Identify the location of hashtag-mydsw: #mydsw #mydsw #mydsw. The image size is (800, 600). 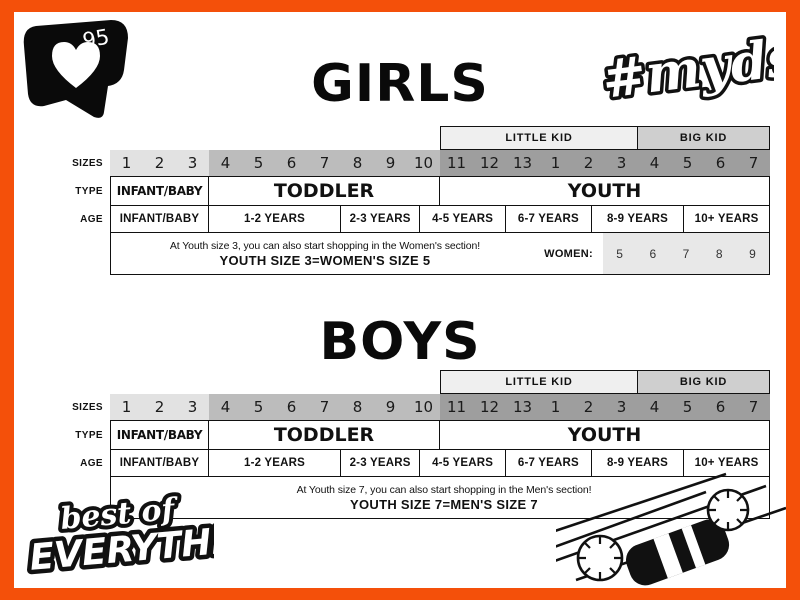
(697, 65).